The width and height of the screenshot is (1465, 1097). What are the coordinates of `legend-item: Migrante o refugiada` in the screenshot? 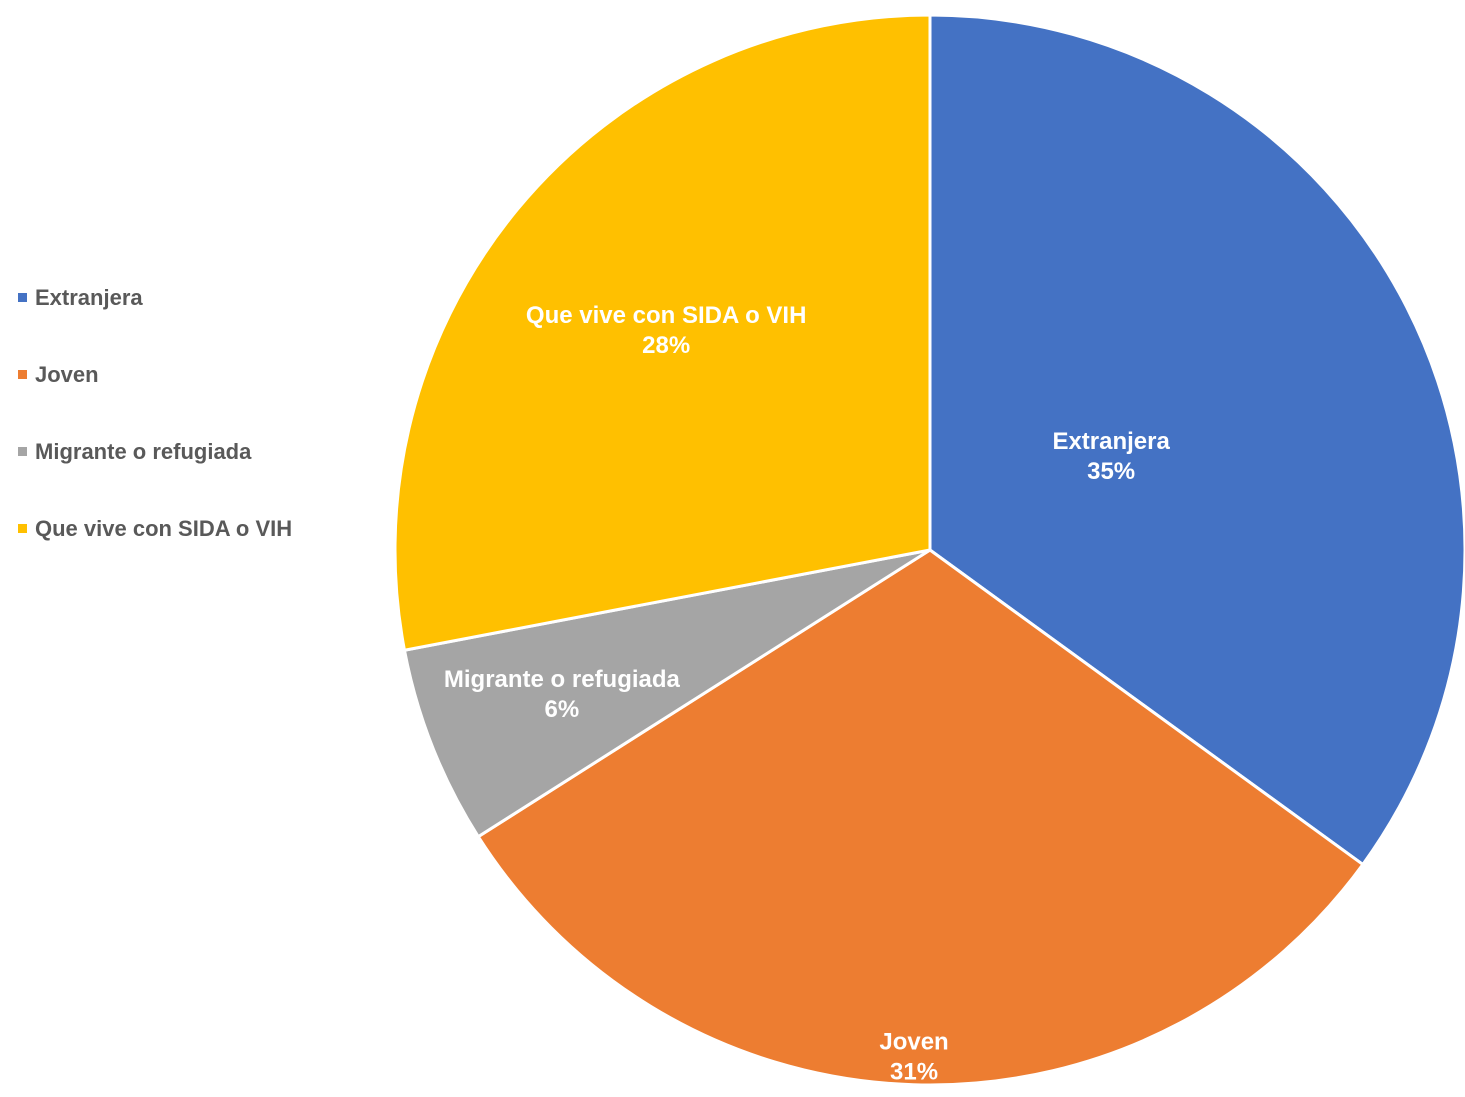 It's located at (164, 476).